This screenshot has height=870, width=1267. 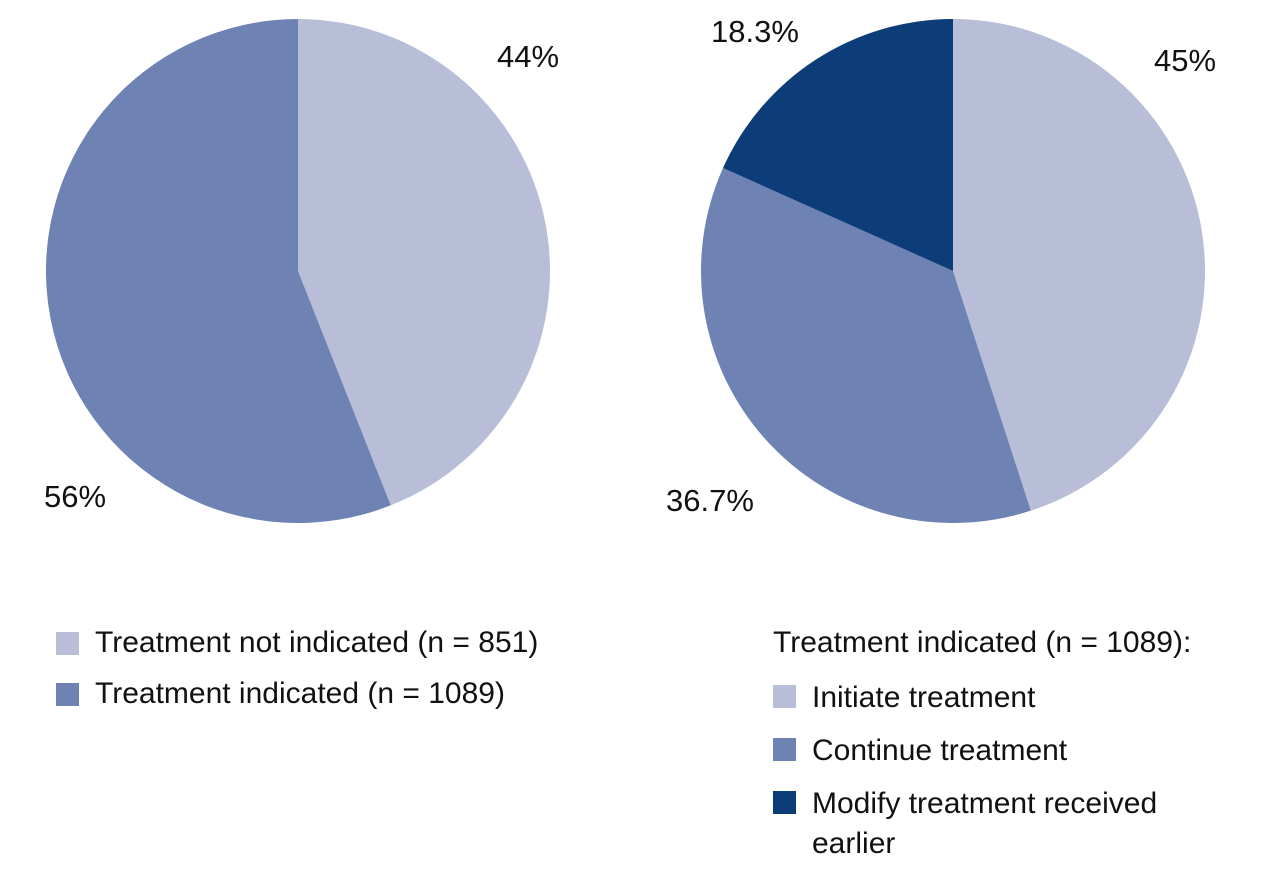 I want to click on label-initiate-treatment-percent: 45%, so click(x=1185, y=60).